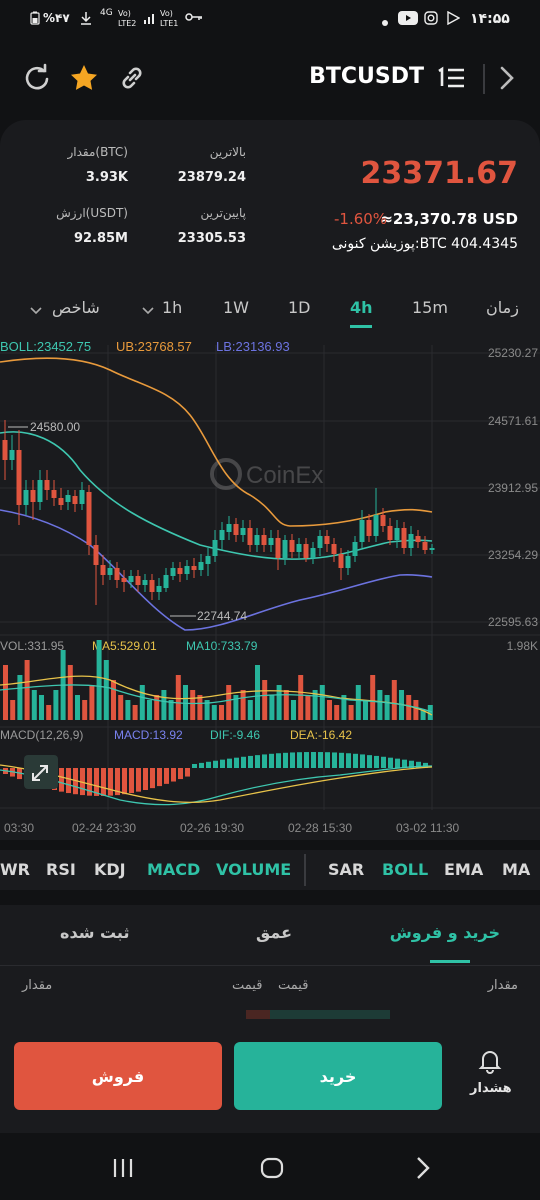 This screenshot has height=1200, width=540. Describe the element at coordinates (216, 698) in the screenshot. I see `vol-ma10-line` at that location.